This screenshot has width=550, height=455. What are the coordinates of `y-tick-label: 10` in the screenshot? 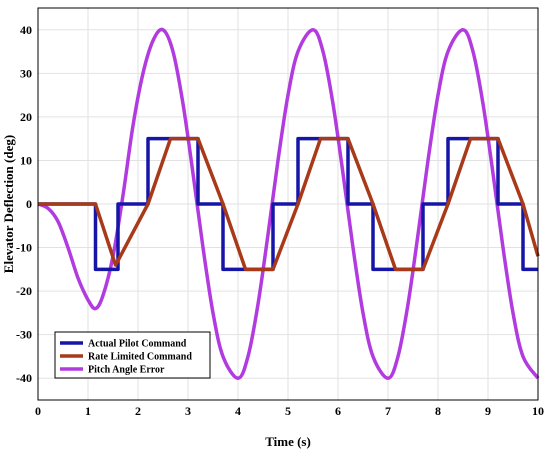 It's located at (26, 160).